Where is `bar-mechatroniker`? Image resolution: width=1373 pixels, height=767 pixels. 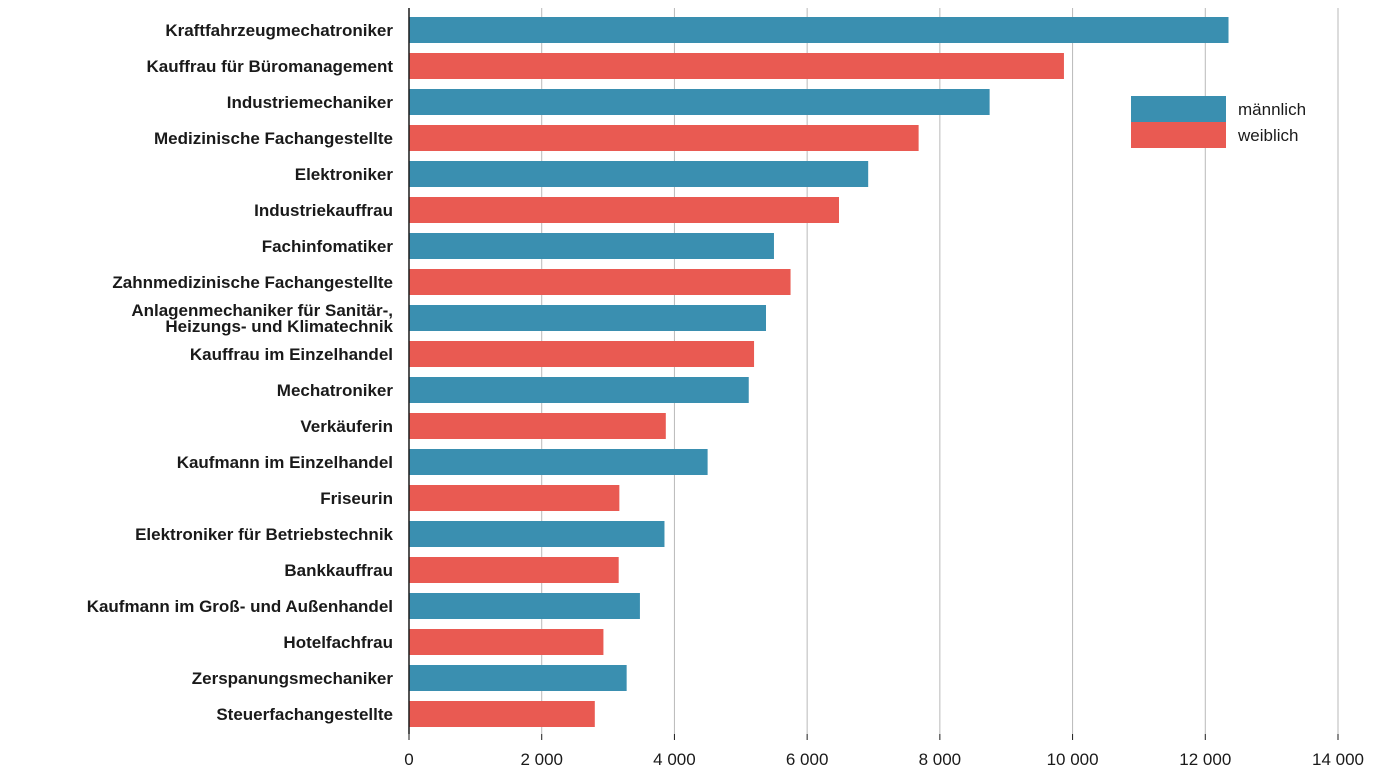 bar-mechatroniker is located at coordinates (579, 390).